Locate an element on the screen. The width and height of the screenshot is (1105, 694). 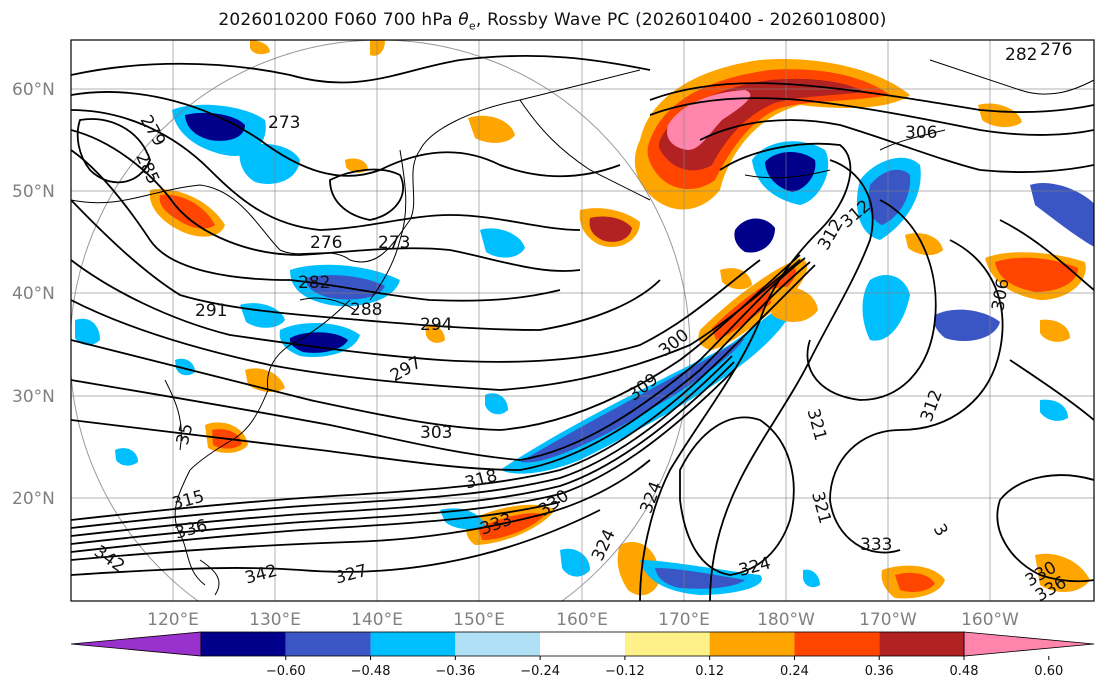
colorbar-tick-label: −0.60 is located at coordinates (286, 671).